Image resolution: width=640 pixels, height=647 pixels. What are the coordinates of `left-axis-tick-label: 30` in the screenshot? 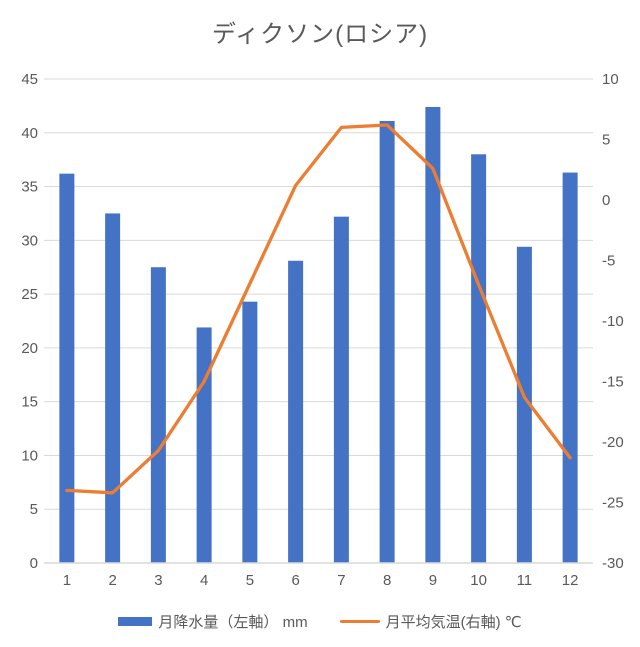 It's located at (29, 240).